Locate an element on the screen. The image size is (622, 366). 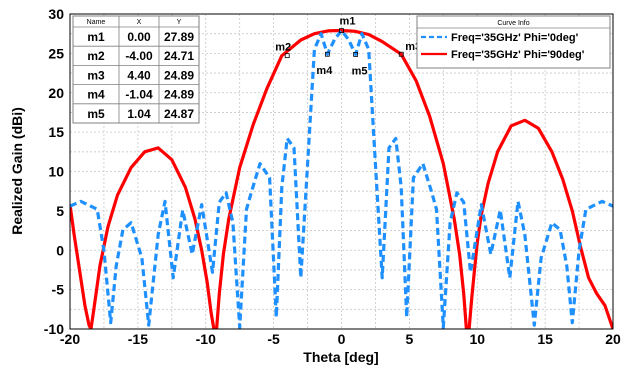
x-axis-title: Theta [deg] is located at coordinates (340, 357).